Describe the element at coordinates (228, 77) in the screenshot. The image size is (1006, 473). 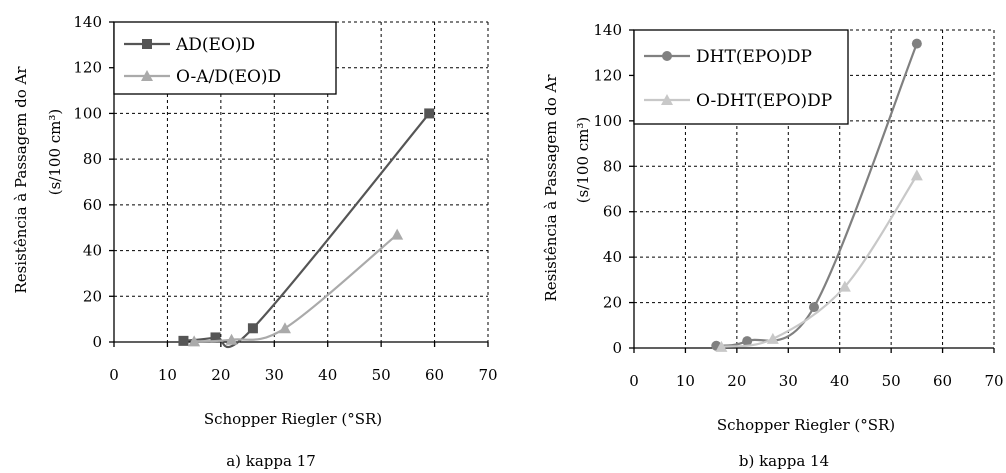
I see `legend-label: O-A/D(EO)D` at that location.